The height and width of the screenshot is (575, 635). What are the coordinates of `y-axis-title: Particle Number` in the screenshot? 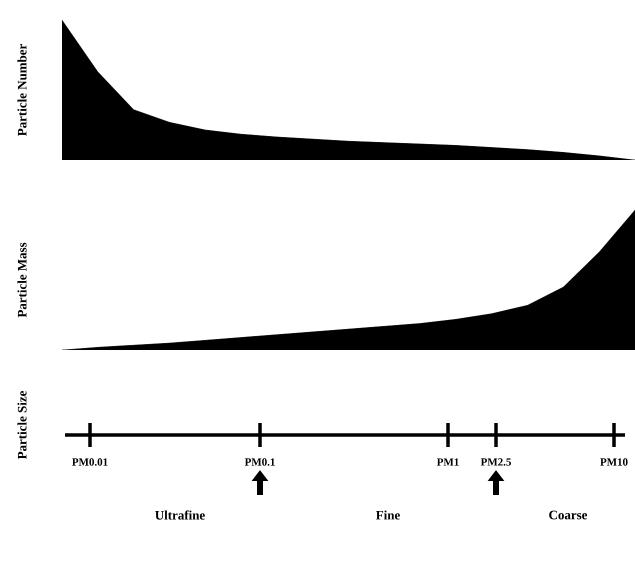 It's located at (22, 90).